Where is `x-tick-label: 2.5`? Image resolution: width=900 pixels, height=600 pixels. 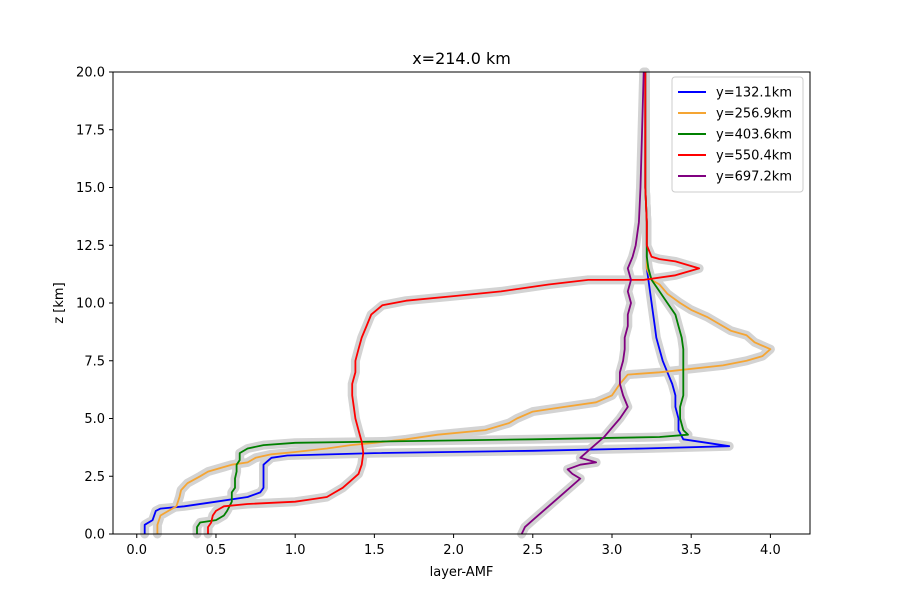 x-tick-label: 2.5 is located at coordinates (532, 550).